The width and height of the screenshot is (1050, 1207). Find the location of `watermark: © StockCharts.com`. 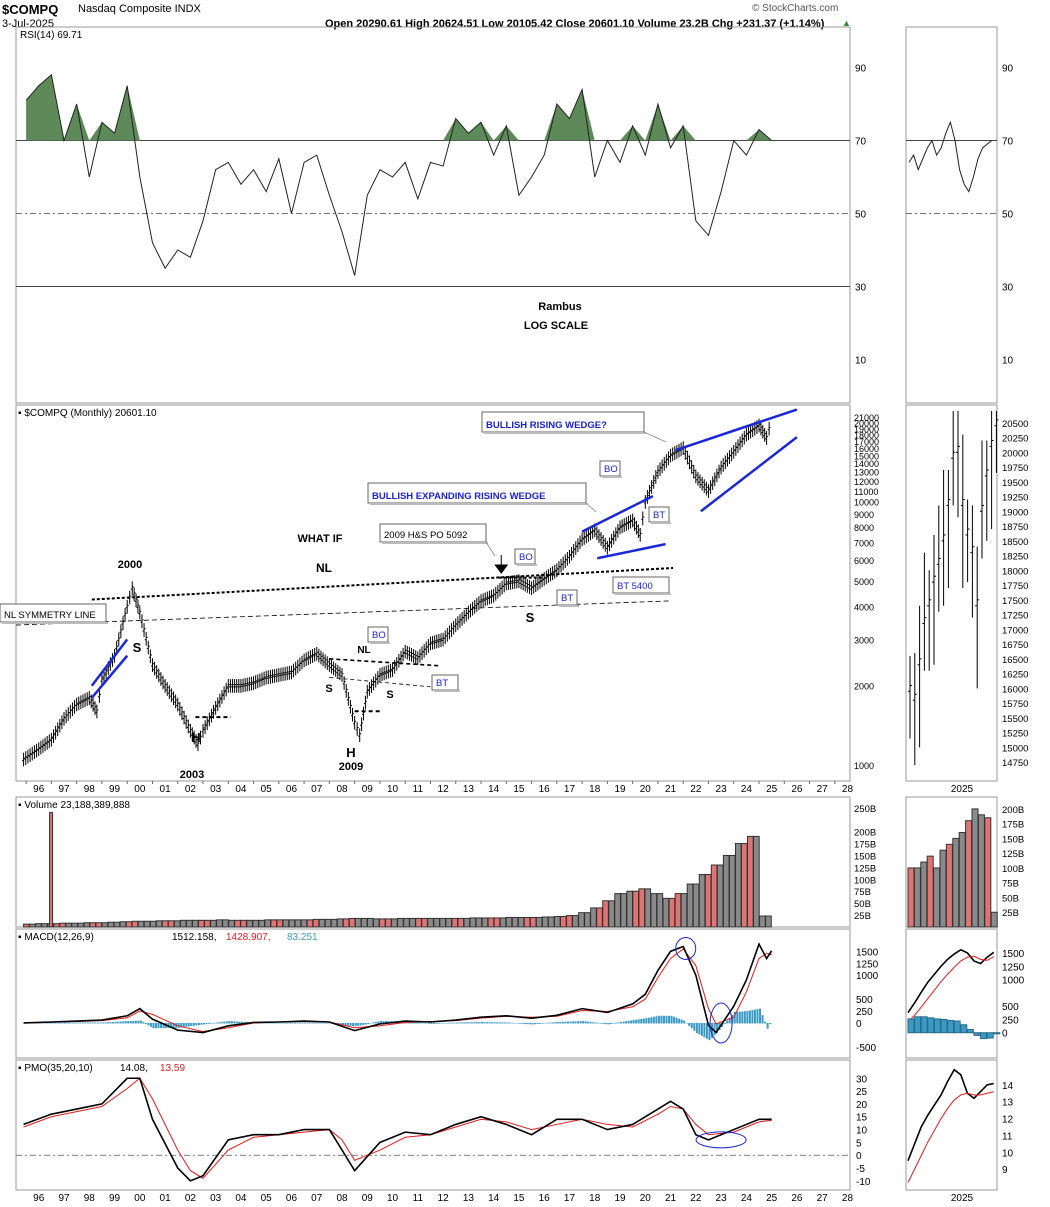

watermark: © StockCharts.com is located at coordinates (795, 8).